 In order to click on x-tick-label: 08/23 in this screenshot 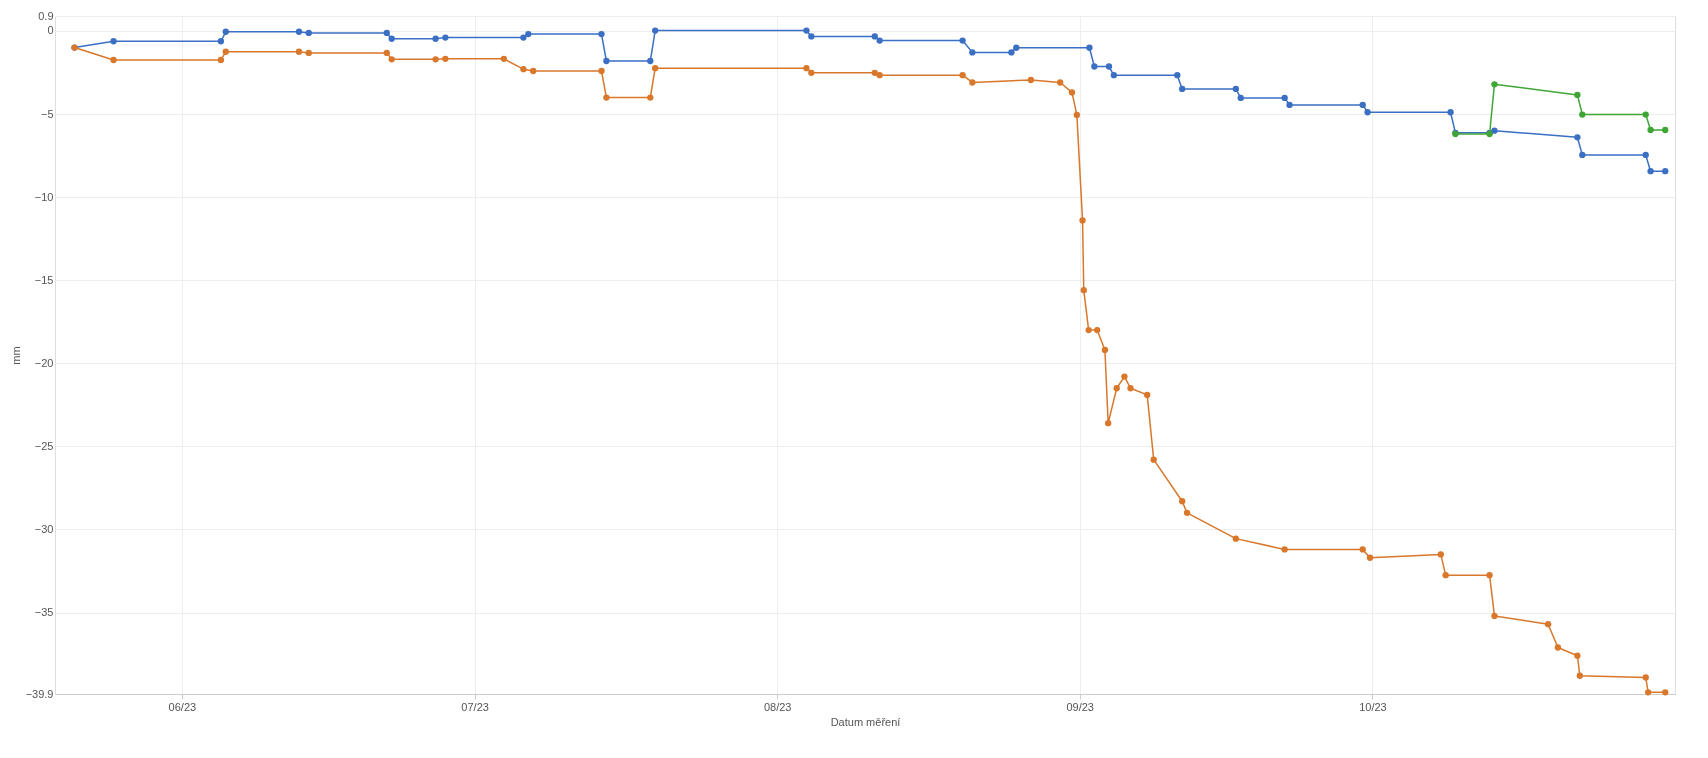, I will do `click(777, 706)`.